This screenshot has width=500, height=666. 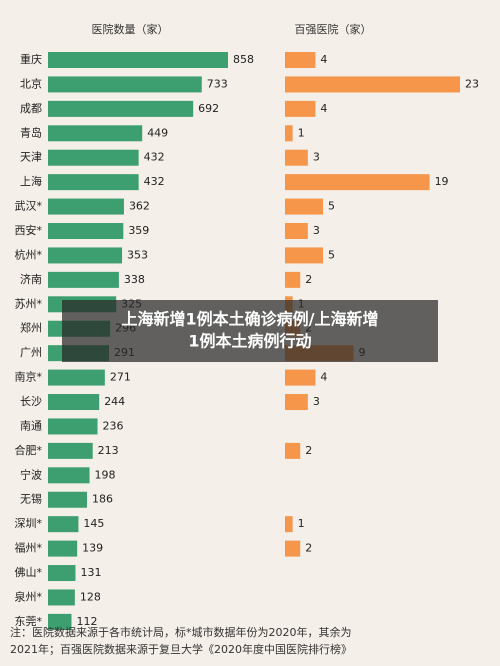 I want to click on value-label: 858, so click(x=243, y=59).